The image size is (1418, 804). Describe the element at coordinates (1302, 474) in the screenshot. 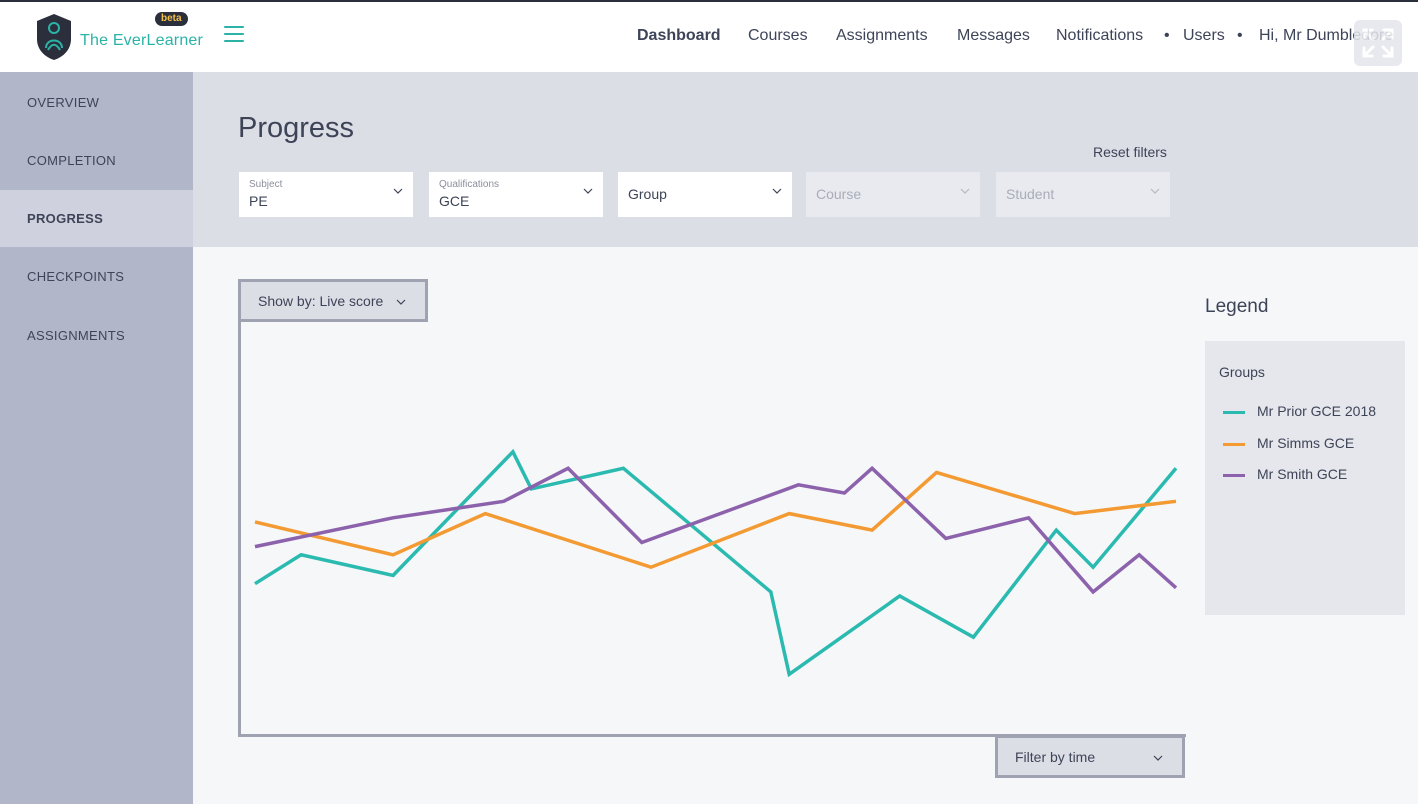

I see `legend-series-name: Mr Smith GCE` at that location.